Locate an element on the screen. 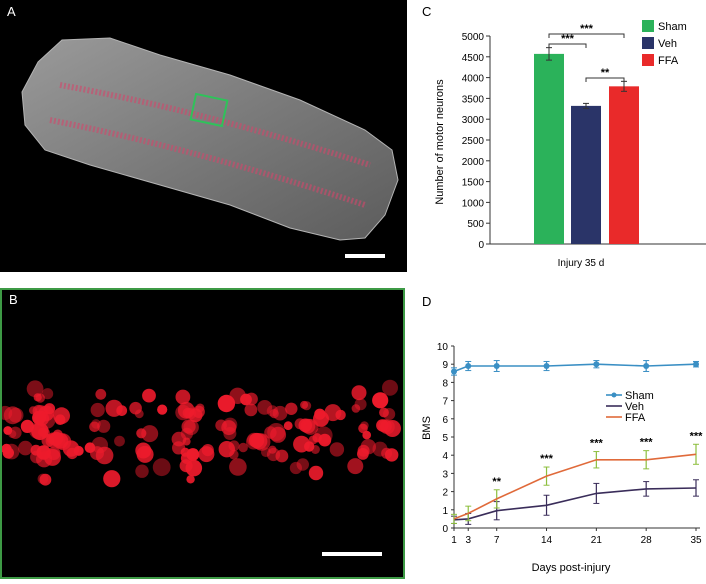  legend-swatch is located at coordinates (648, 60).